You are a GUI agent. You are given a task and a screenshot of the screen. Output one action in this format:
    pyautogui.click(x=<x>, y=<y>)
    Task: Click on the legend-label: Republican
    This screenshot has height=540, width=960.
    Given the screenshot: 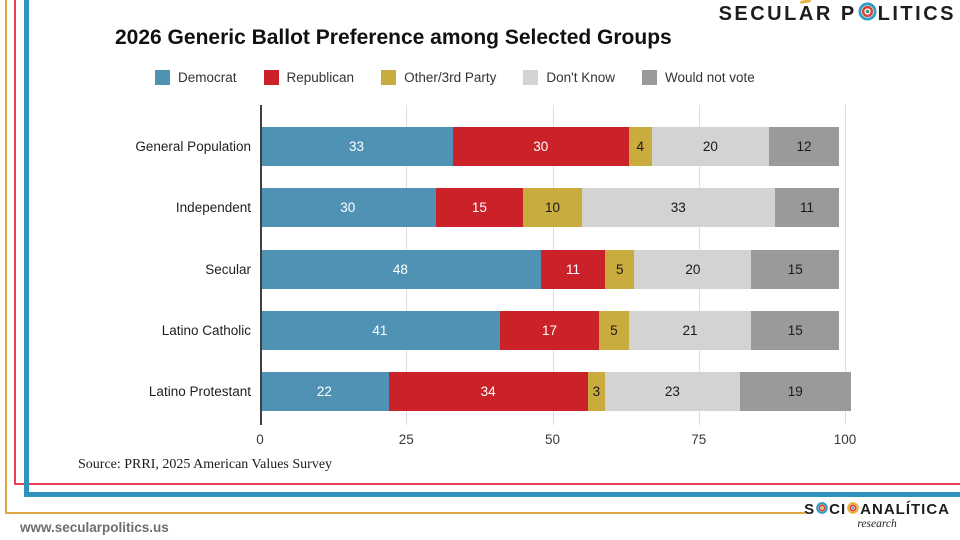 What is the action you would take?
    pyautogui.click(x=320, y=77)
    